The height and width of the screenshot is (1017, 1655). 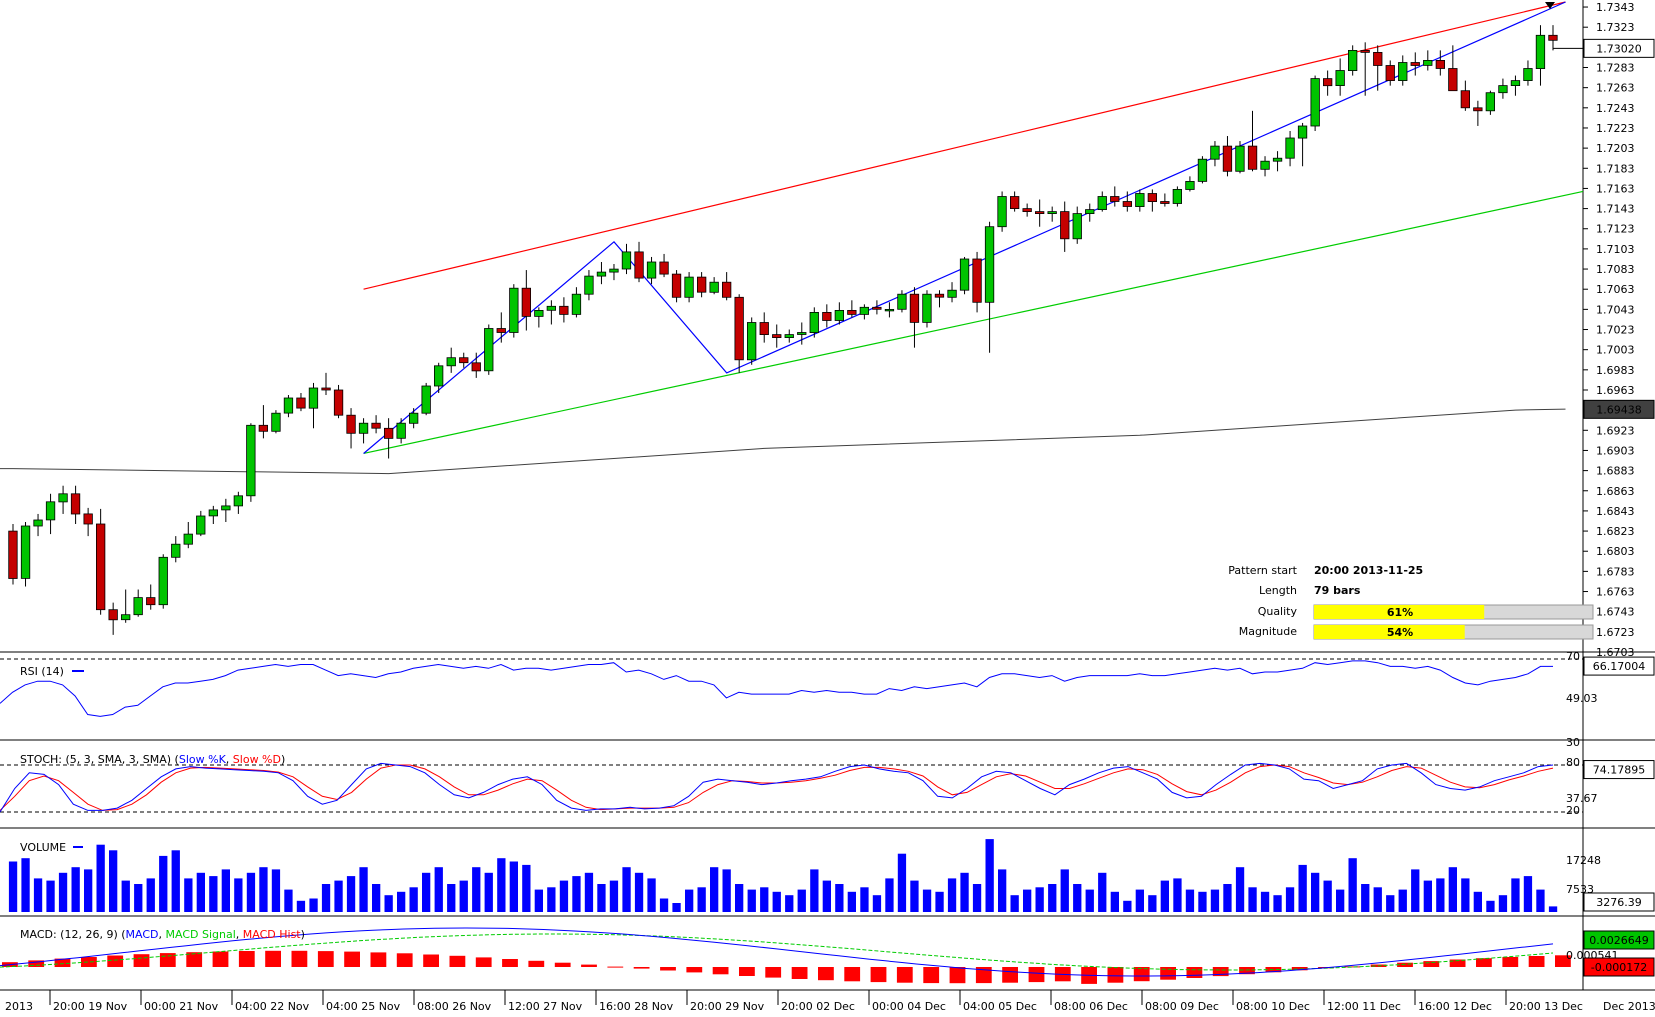 What do you see at coordinates (1629, 1006) in the screenshot?
I see `time-tick-label: Dec 2013` at bounding box center [1629, 1006].